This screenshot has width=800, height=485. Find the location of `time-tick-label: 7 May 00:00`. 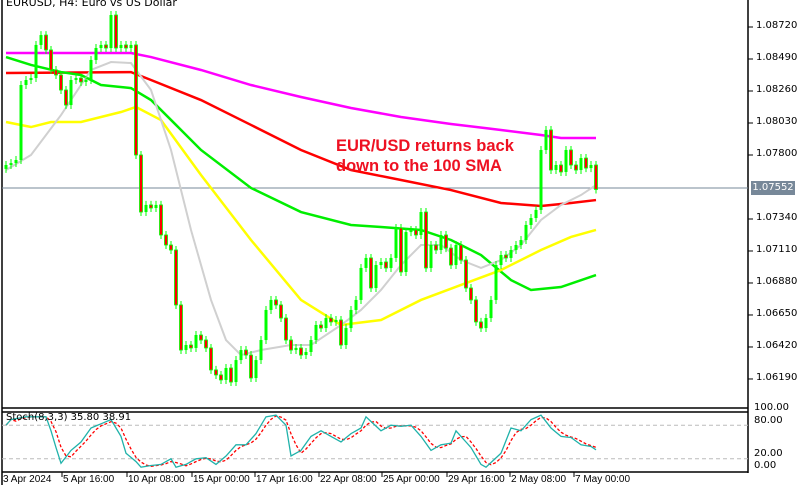

time-tick-label: 7 May 00:00 is located at coordinates (603, 479).